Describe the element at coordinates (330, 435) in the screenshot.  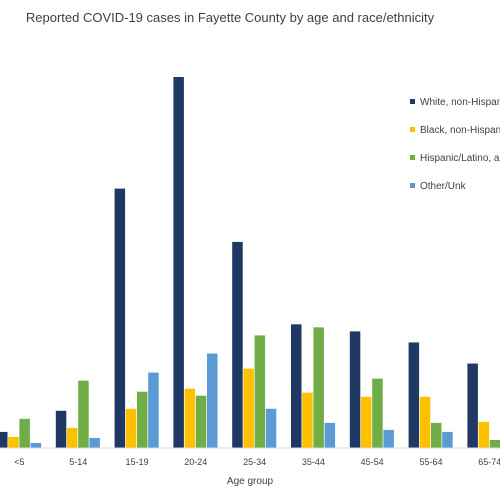
I see `bar-35-44-other-unk` at that location.